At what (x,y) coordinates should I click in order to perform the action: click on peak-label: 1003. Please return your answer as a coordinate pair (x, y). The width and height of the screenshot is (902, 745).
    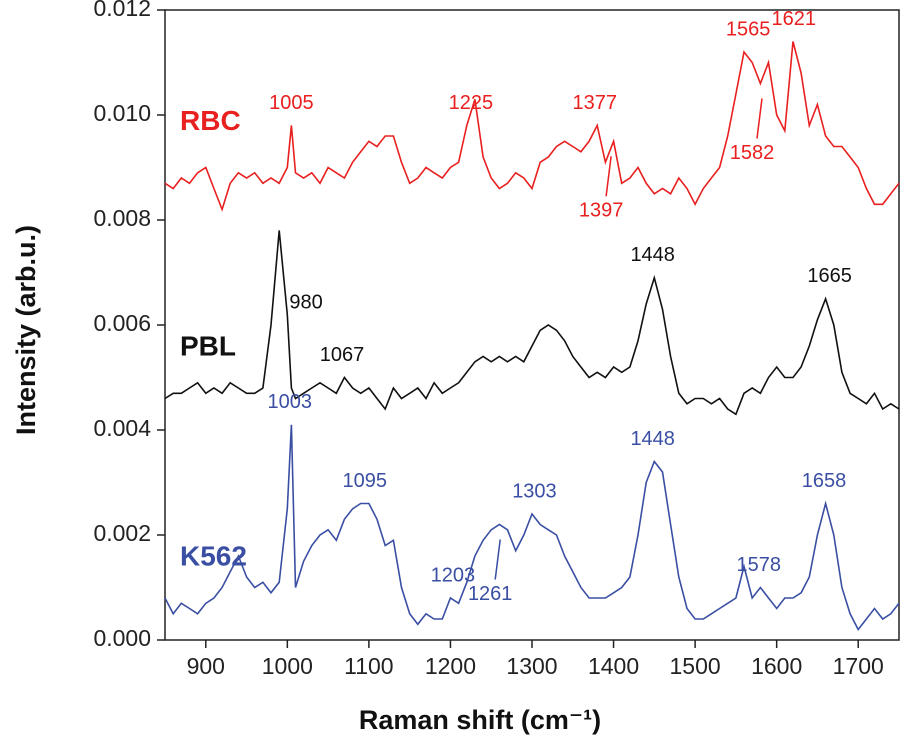
    Looking at the image, I should click on (290, 402).